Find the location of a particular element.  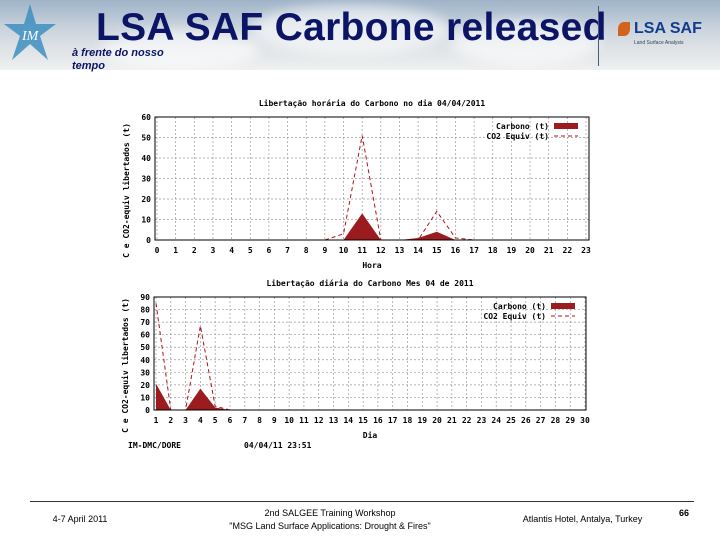

lsa-saf-subtitle: Land Surface Analysis is located at coordinates (659, 43).